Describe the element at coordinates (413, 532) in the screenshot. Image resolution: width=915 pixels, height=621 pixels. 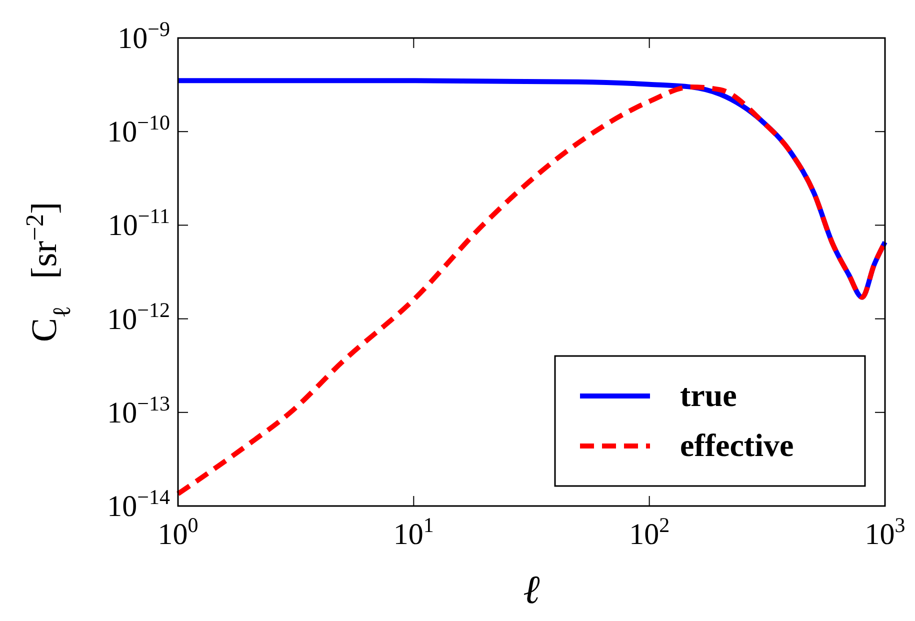
I see `x-tick-label: 10$^{1}$` at that location.